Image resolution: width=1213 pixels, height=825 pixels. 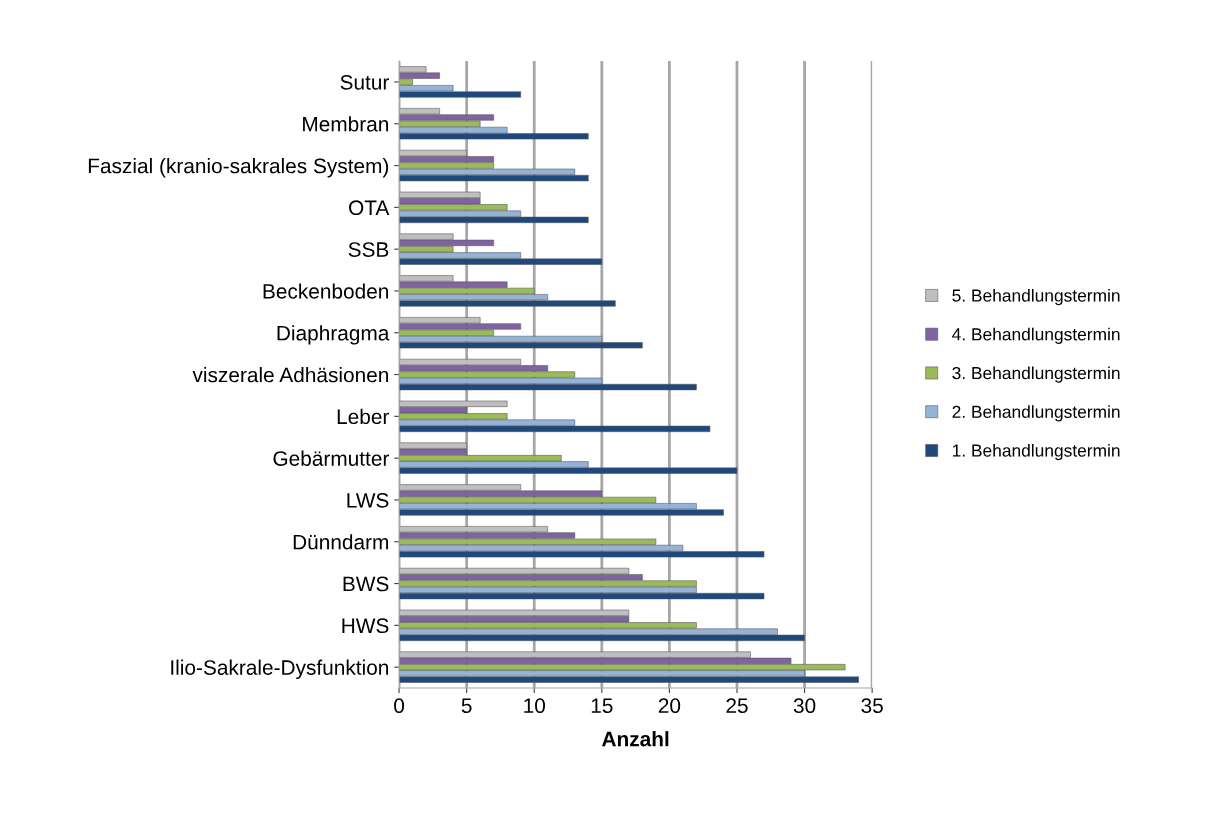 What do you see at coordinates (365, 82) in the screenshot?
I see `y-tick-label: Sutur` at bounding box center [365, 82].